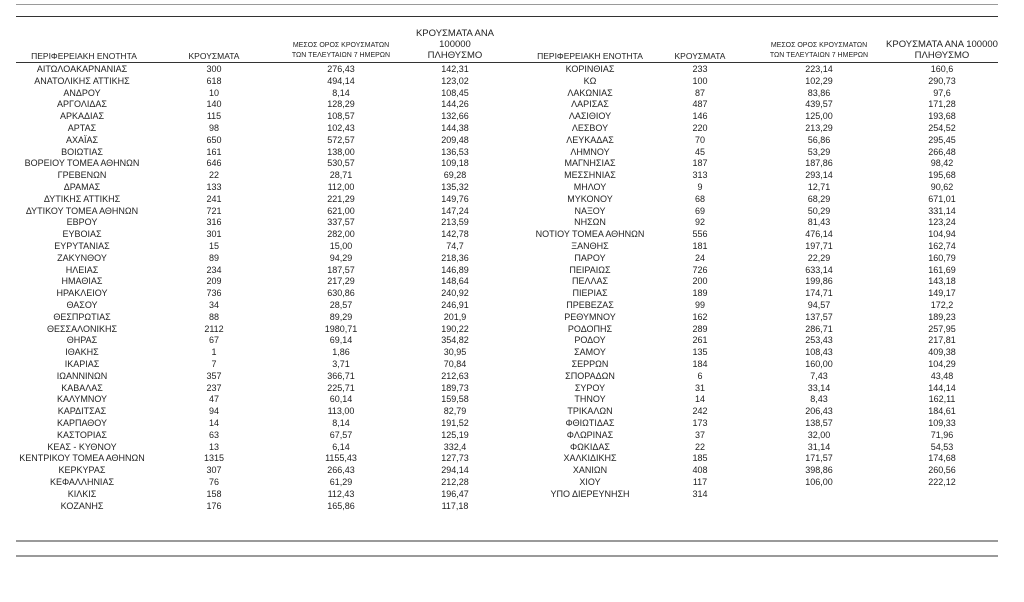  What do you see at coordinates (214, 470) in the screenshot?
I see `cases-cell: 307` at bounding box center [214, 470].